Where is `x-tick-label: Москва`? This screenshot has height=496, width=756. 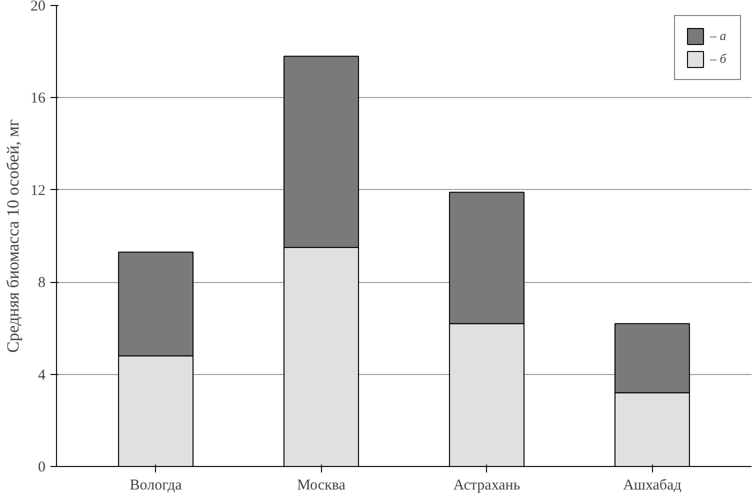
x-tick-label: Москва is located at coordinates (321, 486).